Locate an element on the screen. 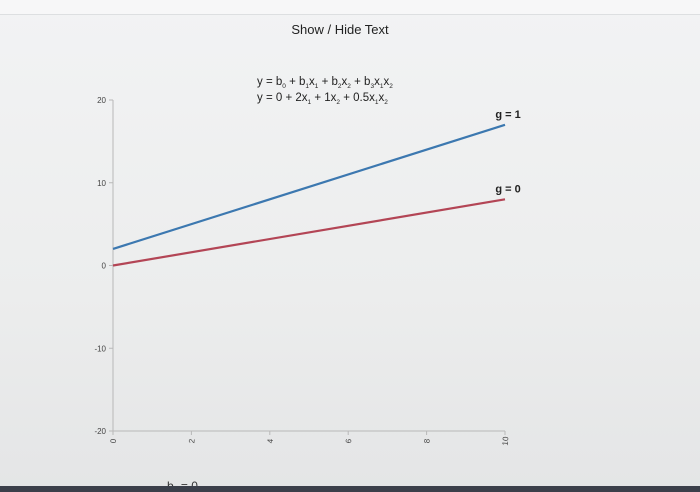 The width and height of the screenshot is (700, 492). show-hide-text-button: Show / Hide Text is located at coordinates (340, 29).